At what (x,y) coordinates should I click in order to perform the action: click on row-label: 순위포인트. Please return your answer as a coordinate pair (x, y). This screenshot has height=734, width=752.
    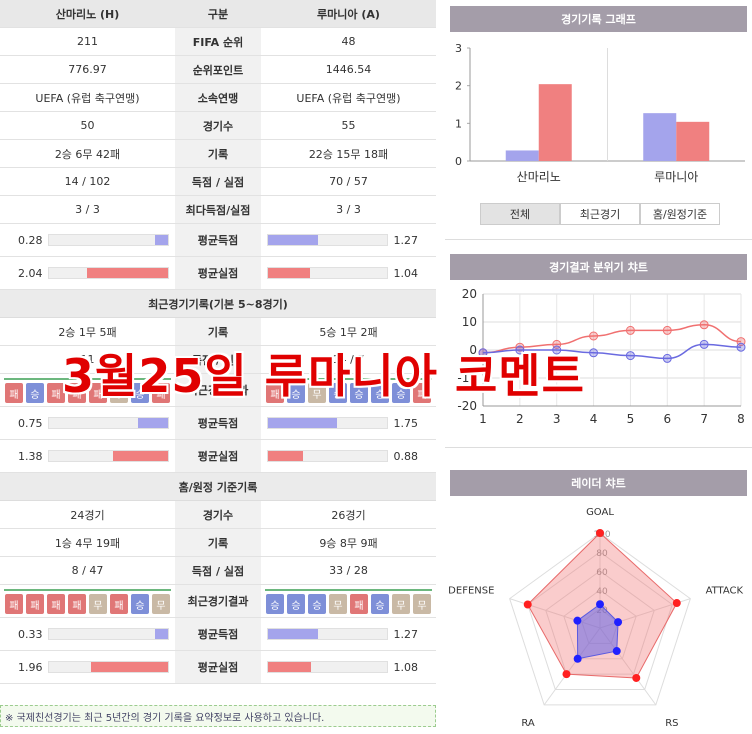
    Looking at the image, I should click on (218, 69).